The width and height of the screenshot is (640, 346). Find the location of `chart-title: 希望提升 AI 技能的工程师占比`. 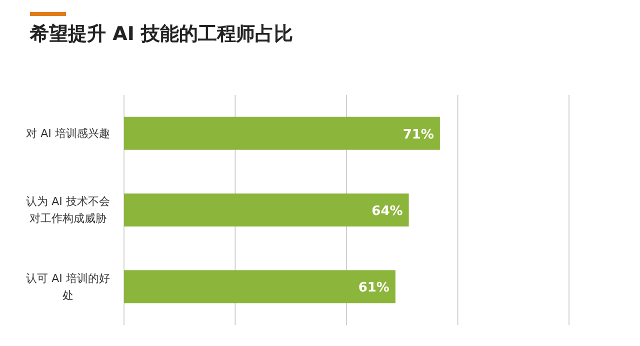

chart-title: 希望提升 AI 技能的工程师占比 is located at coordinates (162, 34).